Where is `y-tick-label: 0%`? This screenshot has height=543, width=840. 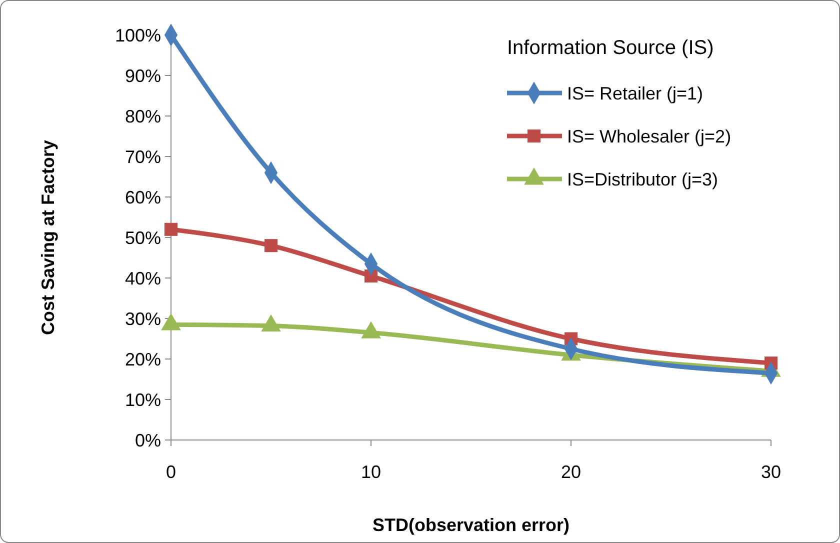 y-tick-label: 0% is located at coordinates (147, 440).